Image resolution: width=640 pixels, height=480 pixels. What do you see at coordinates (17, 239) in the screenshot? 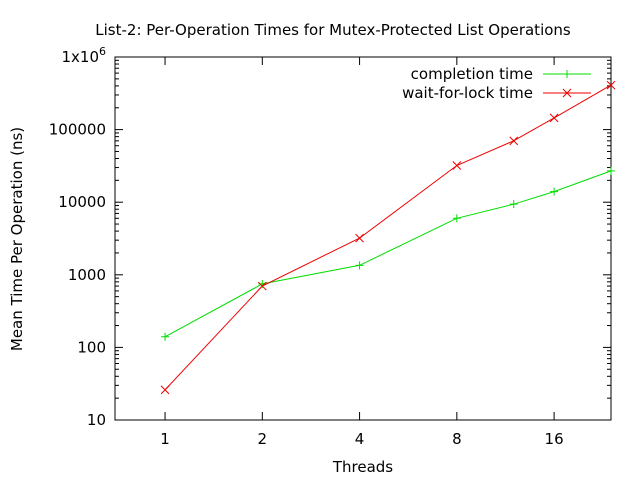
I see `y-axis-label: Mean Time Per Operation (ns)` at bounding box center [17, 239].